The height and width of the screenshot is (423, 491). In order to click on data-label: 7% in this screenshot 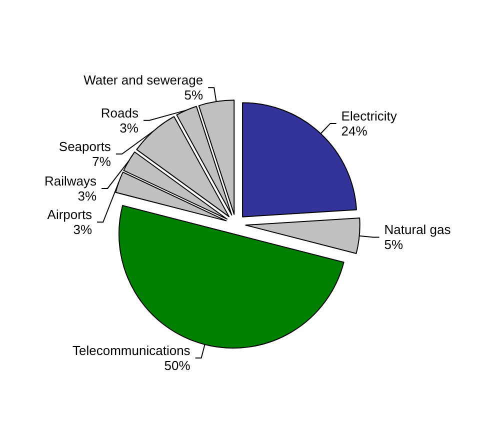, I will do `click(102, 162)`.